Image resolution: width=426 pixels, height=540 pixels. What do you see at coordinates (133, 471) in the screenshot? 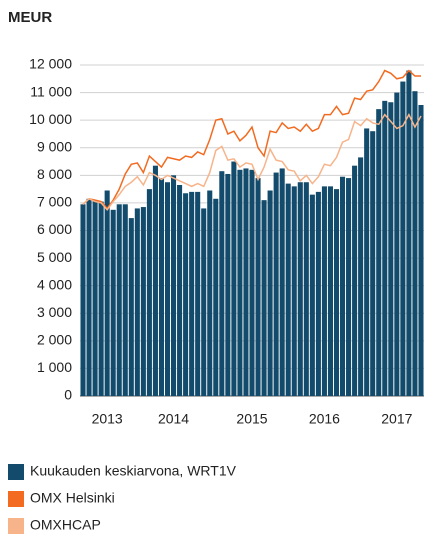
I see `legend-label: Kuukauden keskiarvona, WRT1V` at bounding box center [133, 471].